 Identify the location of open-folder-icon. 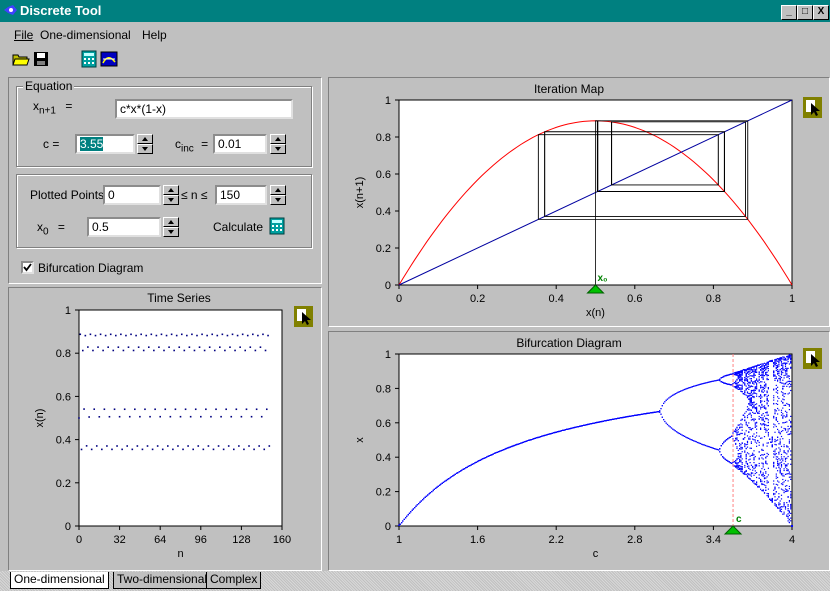
(21, 59).